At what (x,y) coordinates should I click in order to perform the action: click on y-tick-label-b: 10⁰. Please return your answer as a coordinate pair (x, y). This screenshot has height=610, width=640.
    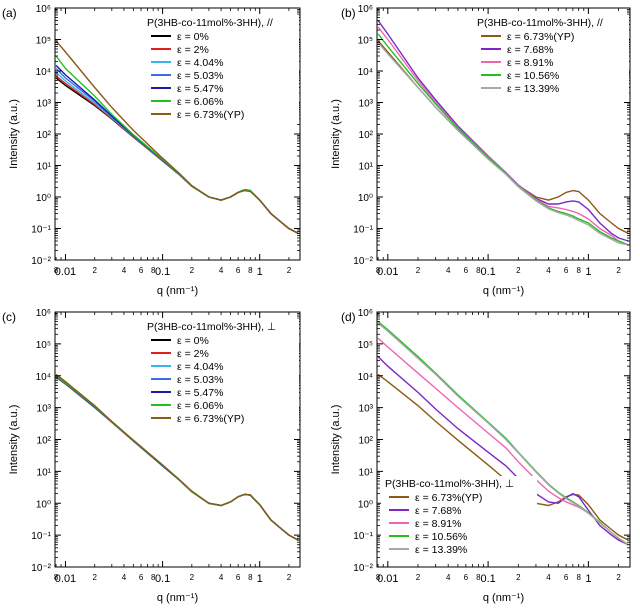
    Looking at the image, I should click on (365, 198).